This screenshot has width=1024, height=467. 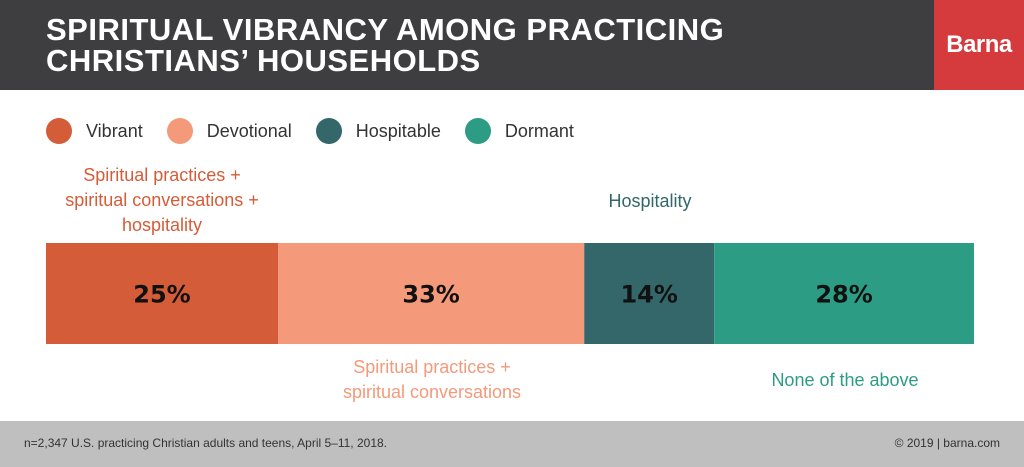 I want to click on legend: Vibrant Devotional Hospitable Dormant, so click(x=322, y=131).